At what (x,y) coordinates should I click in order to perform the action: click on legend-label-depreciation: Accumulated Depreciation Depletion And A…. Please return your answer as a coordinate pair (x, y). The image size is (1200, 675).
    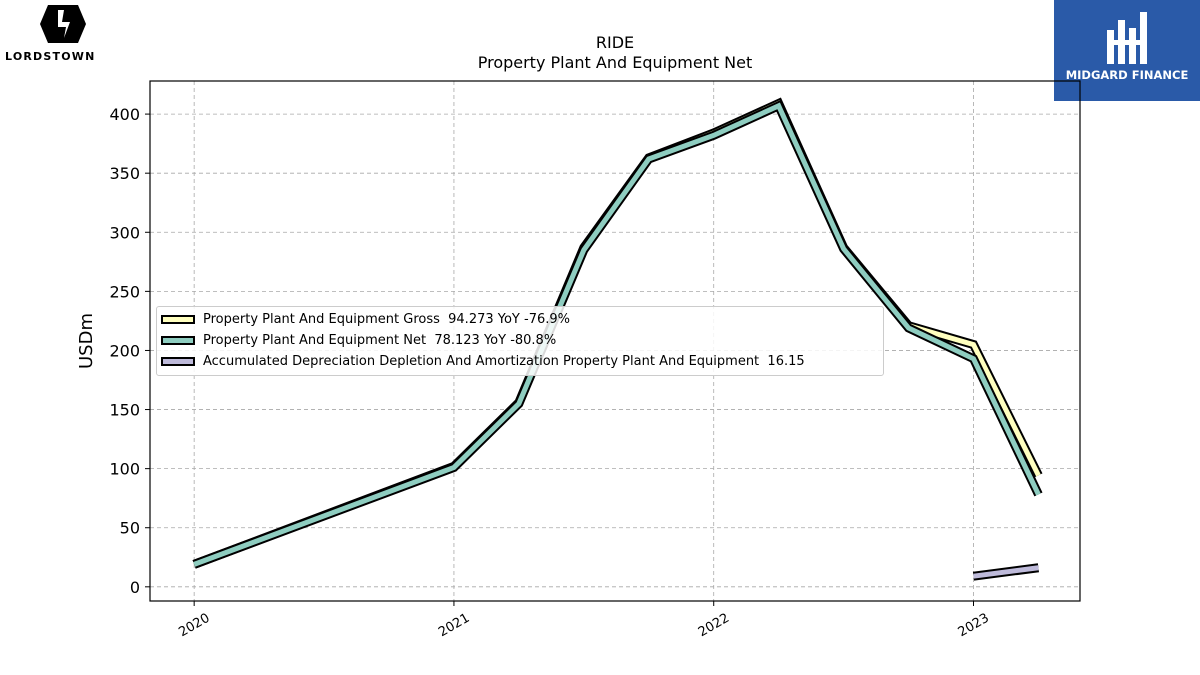
    Looking at the image, I should click on (504, 361).